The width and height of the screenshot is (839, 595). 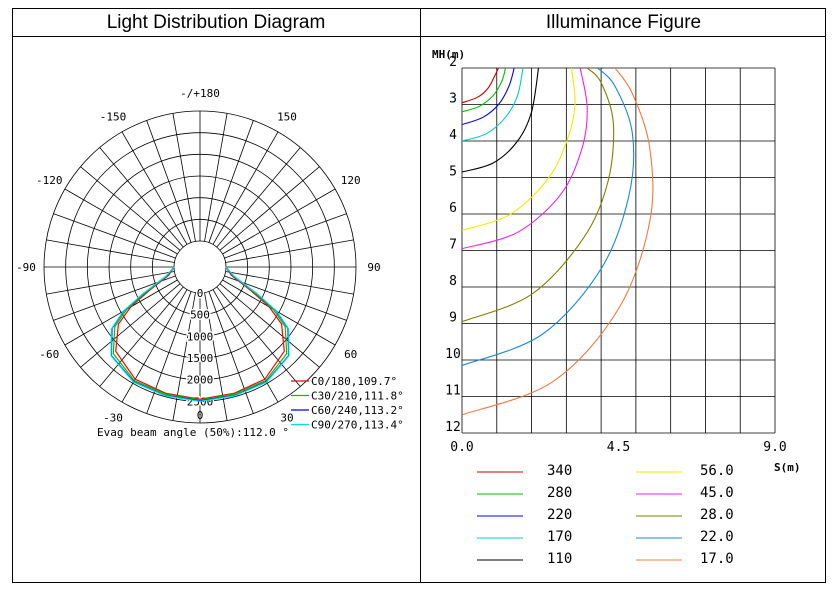 I want to click on header-divider, so click(x=419, y=36).